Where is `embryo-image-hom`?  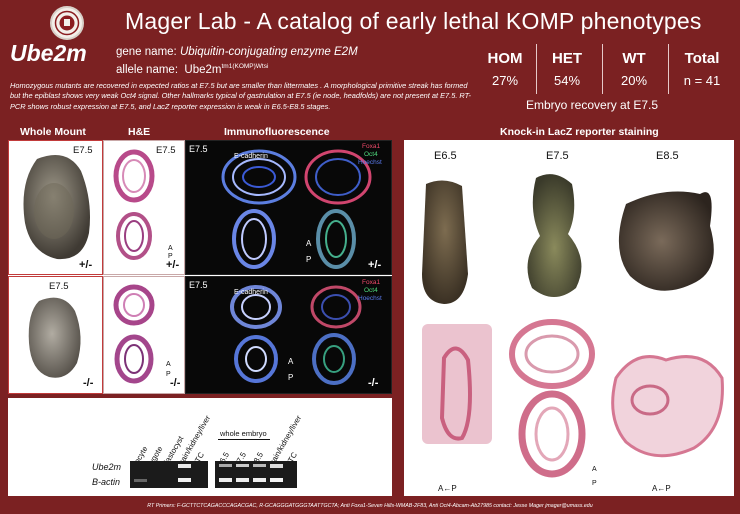 embryo-image-hom is located at coordinates (54, 337).